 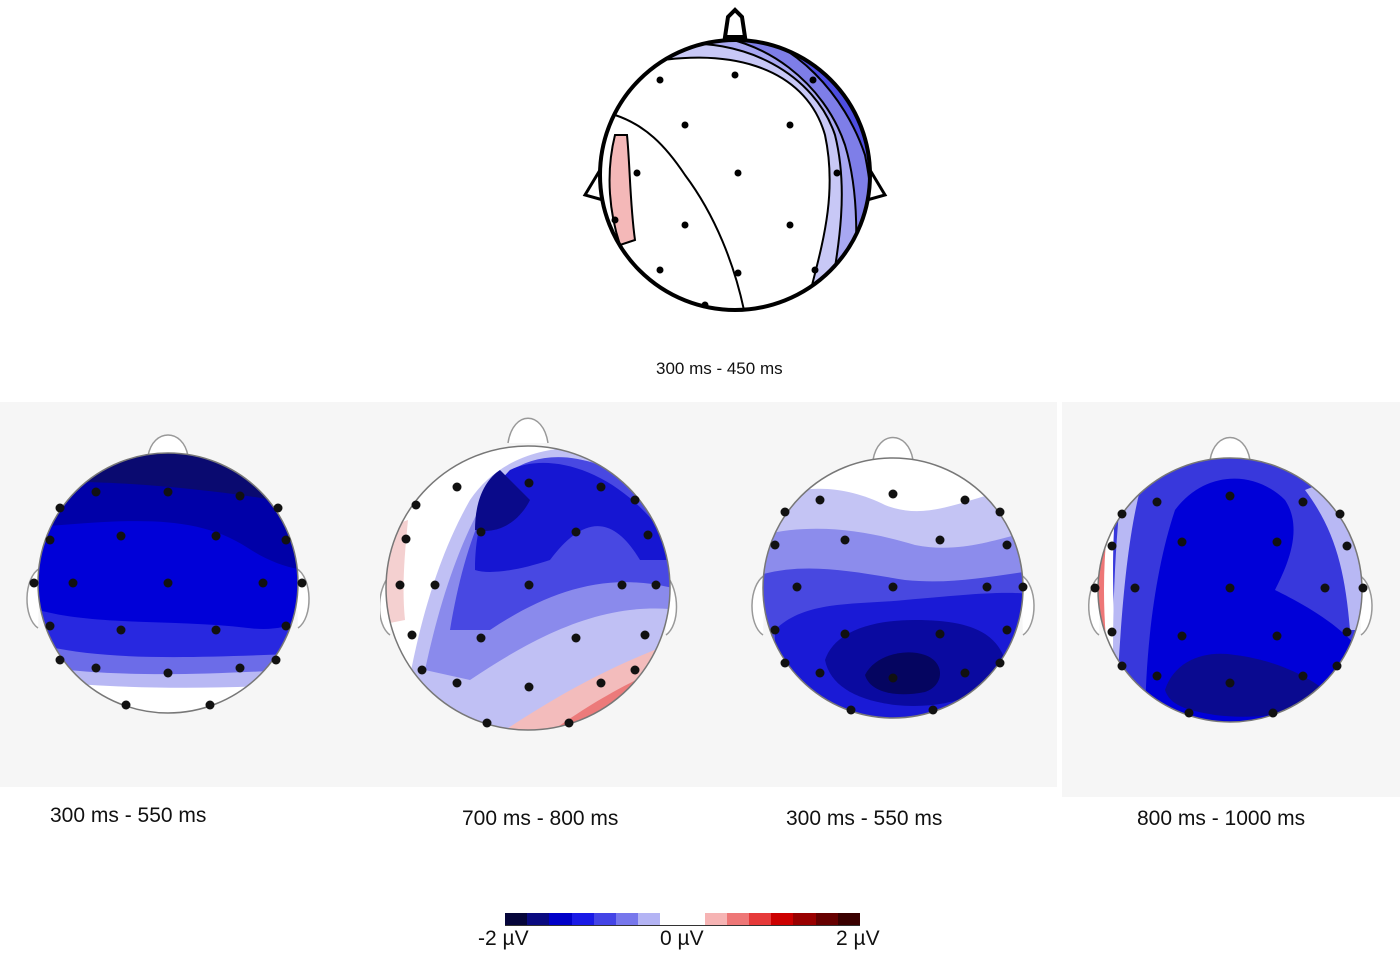 What do you see at coordinates (858, 938) in the screenshot?
I see `colorbar-max-label: 2 µV` at bounding box center [858, 938].